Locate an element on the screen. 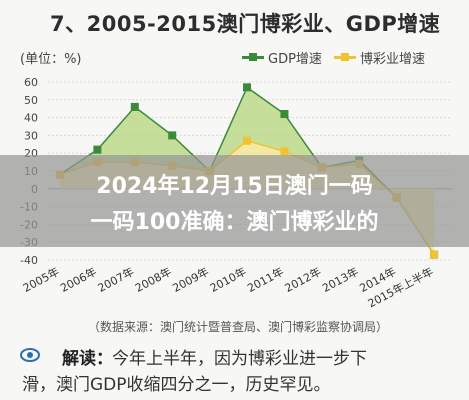  y-tick-label: 50 is located at coordinates (31, 100).